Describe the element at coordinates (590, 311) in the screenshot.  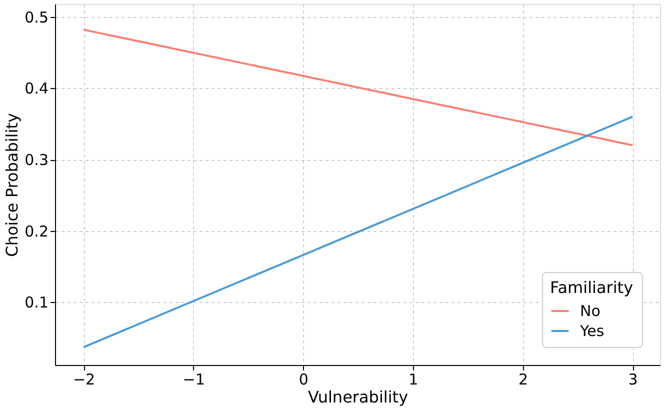
I see `legend-label: No` at that location.